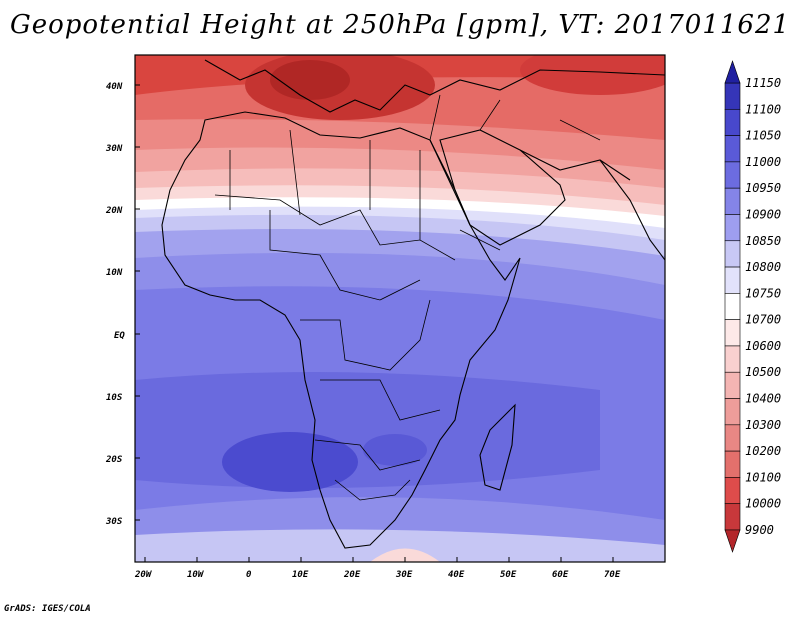 Image resolution: width=800 pixels, height=618 pixels. Describe the element at coordinates (763, 320) in the screenshot. I see `colorbar-label: 10700` at that location.